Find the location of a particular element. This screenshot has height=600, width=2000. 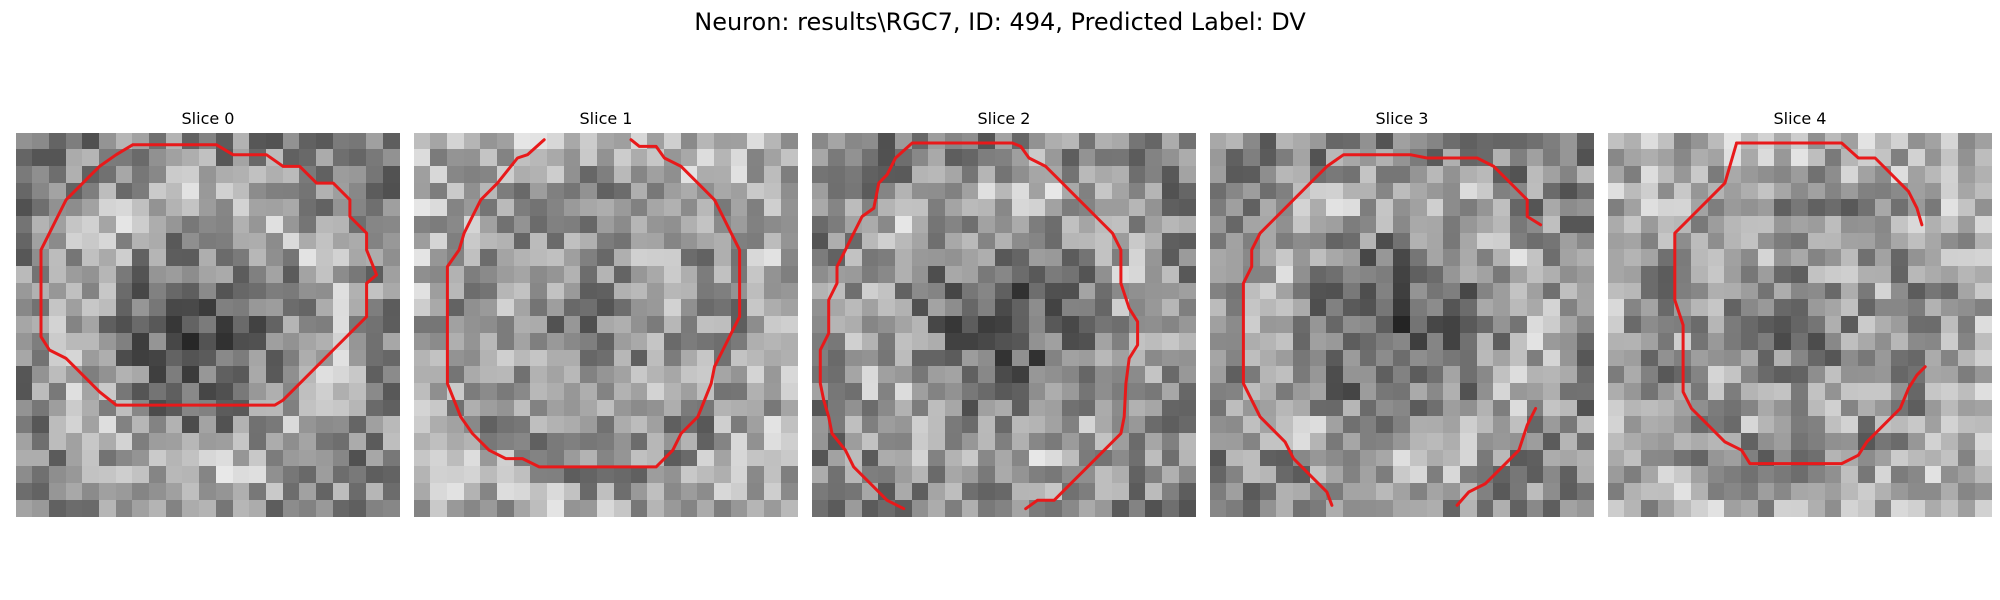

panel-title: Slice 3 is located at coordinates (1402, 118).